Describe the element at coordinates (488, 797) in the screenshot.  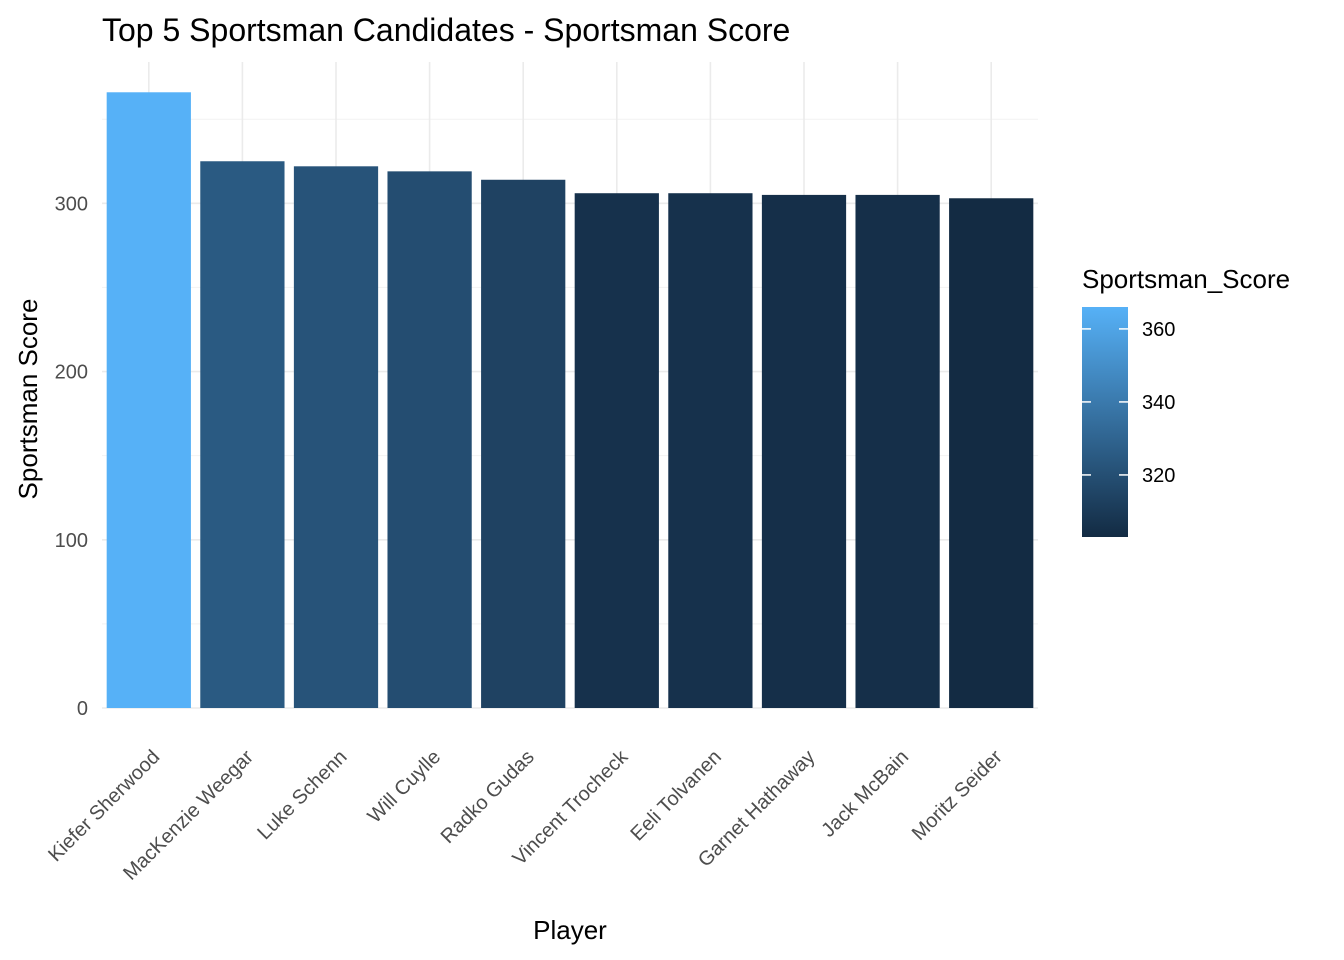
I see `x-tick-label: Radko Gudas` at that location.